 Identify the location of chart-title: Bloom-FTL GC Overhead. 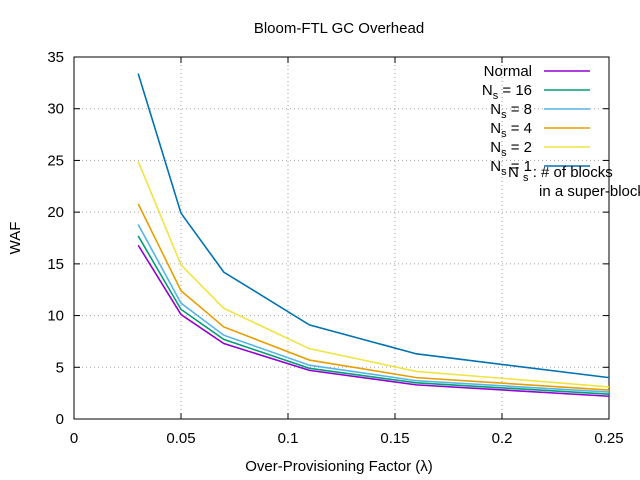
(339, 28).